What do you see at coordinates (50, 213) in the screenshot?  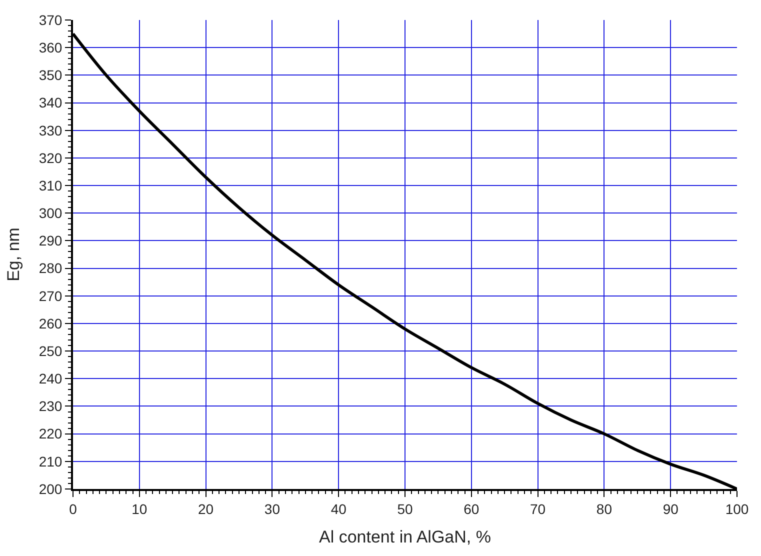 I see `y-tick-label: 300` at bounding box center [50, 213].